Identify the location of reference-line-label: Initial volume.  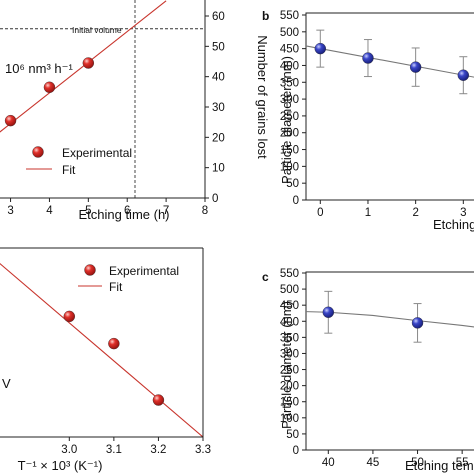
(97, 30).